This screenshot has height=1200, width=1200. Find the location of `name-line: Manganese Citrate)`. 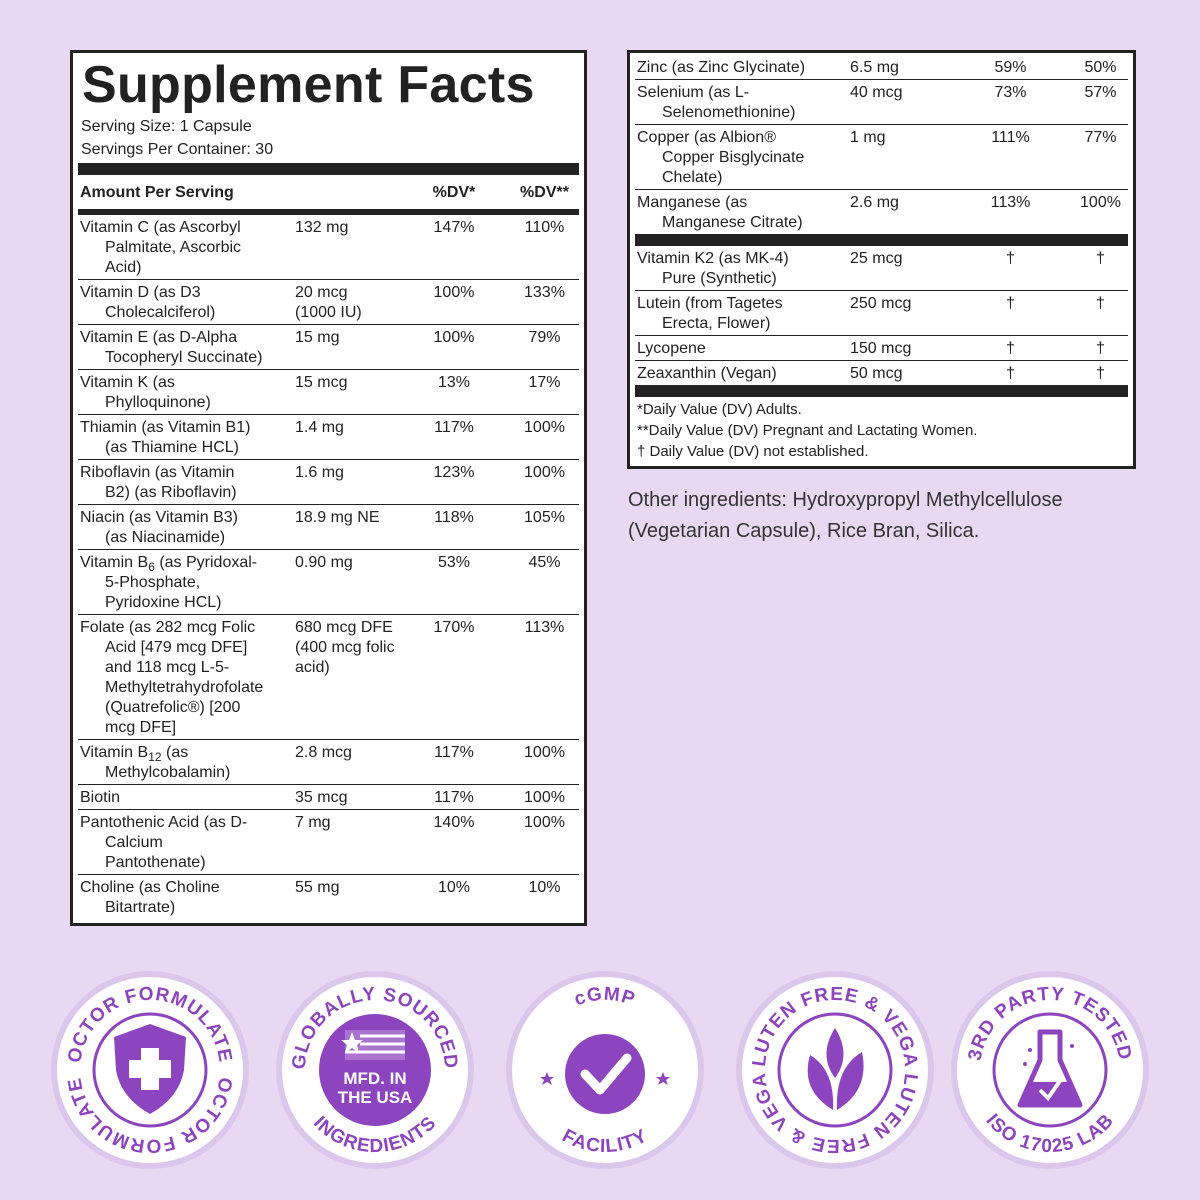

name-line: Manganese Citrate) is located at coordinates (732, 222).